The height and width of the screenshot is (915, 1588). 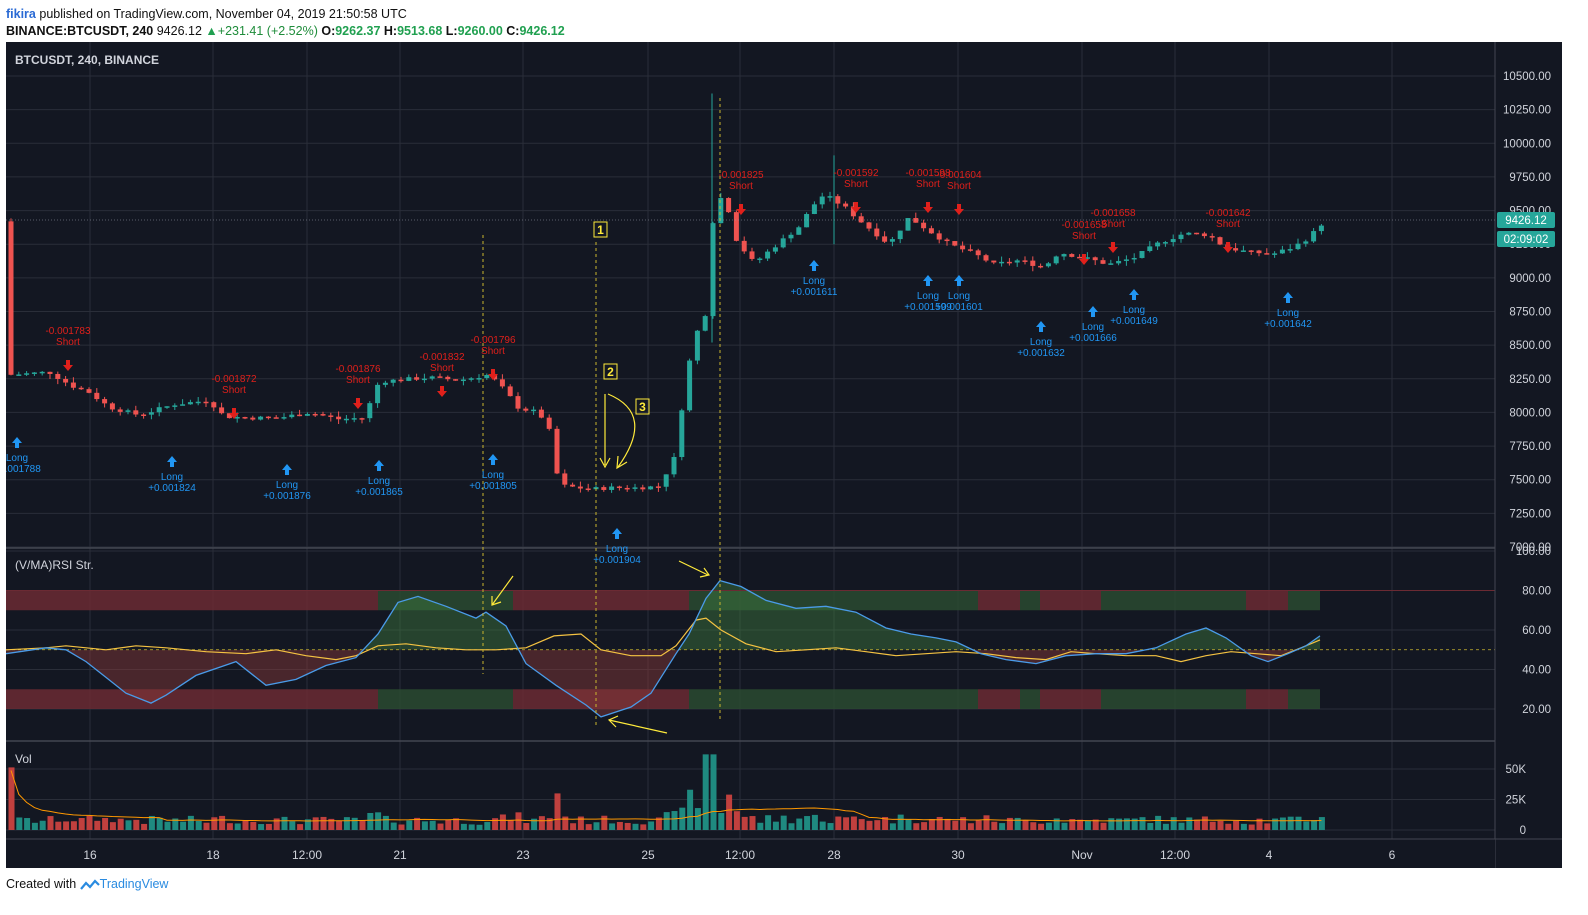 What do you see at coordinates (705, 572) in the screenshot?
I see `annot-rsi-arrow-2-head` at bounding box center [705, 572].